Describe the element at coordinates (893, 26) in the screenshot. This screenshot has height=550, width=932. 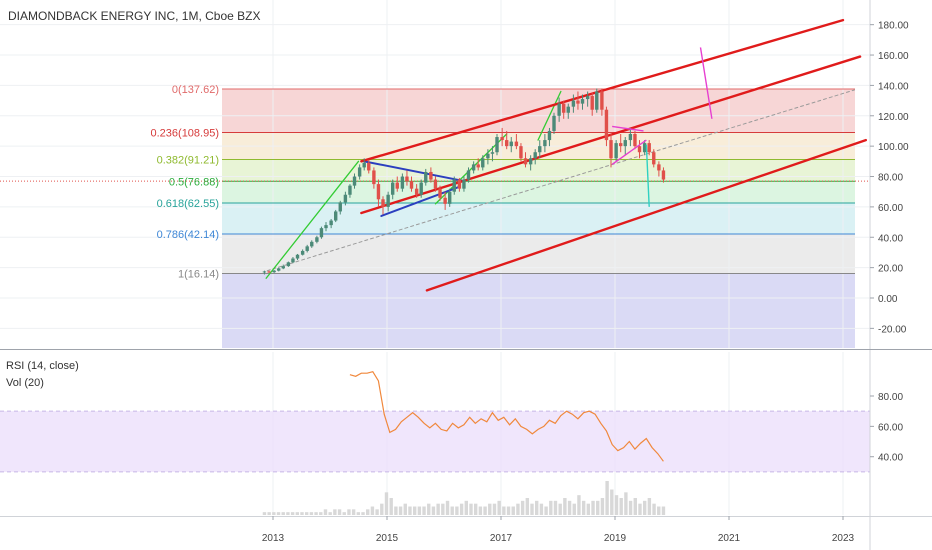
I see `price-tick-label: 180.00` at that location.